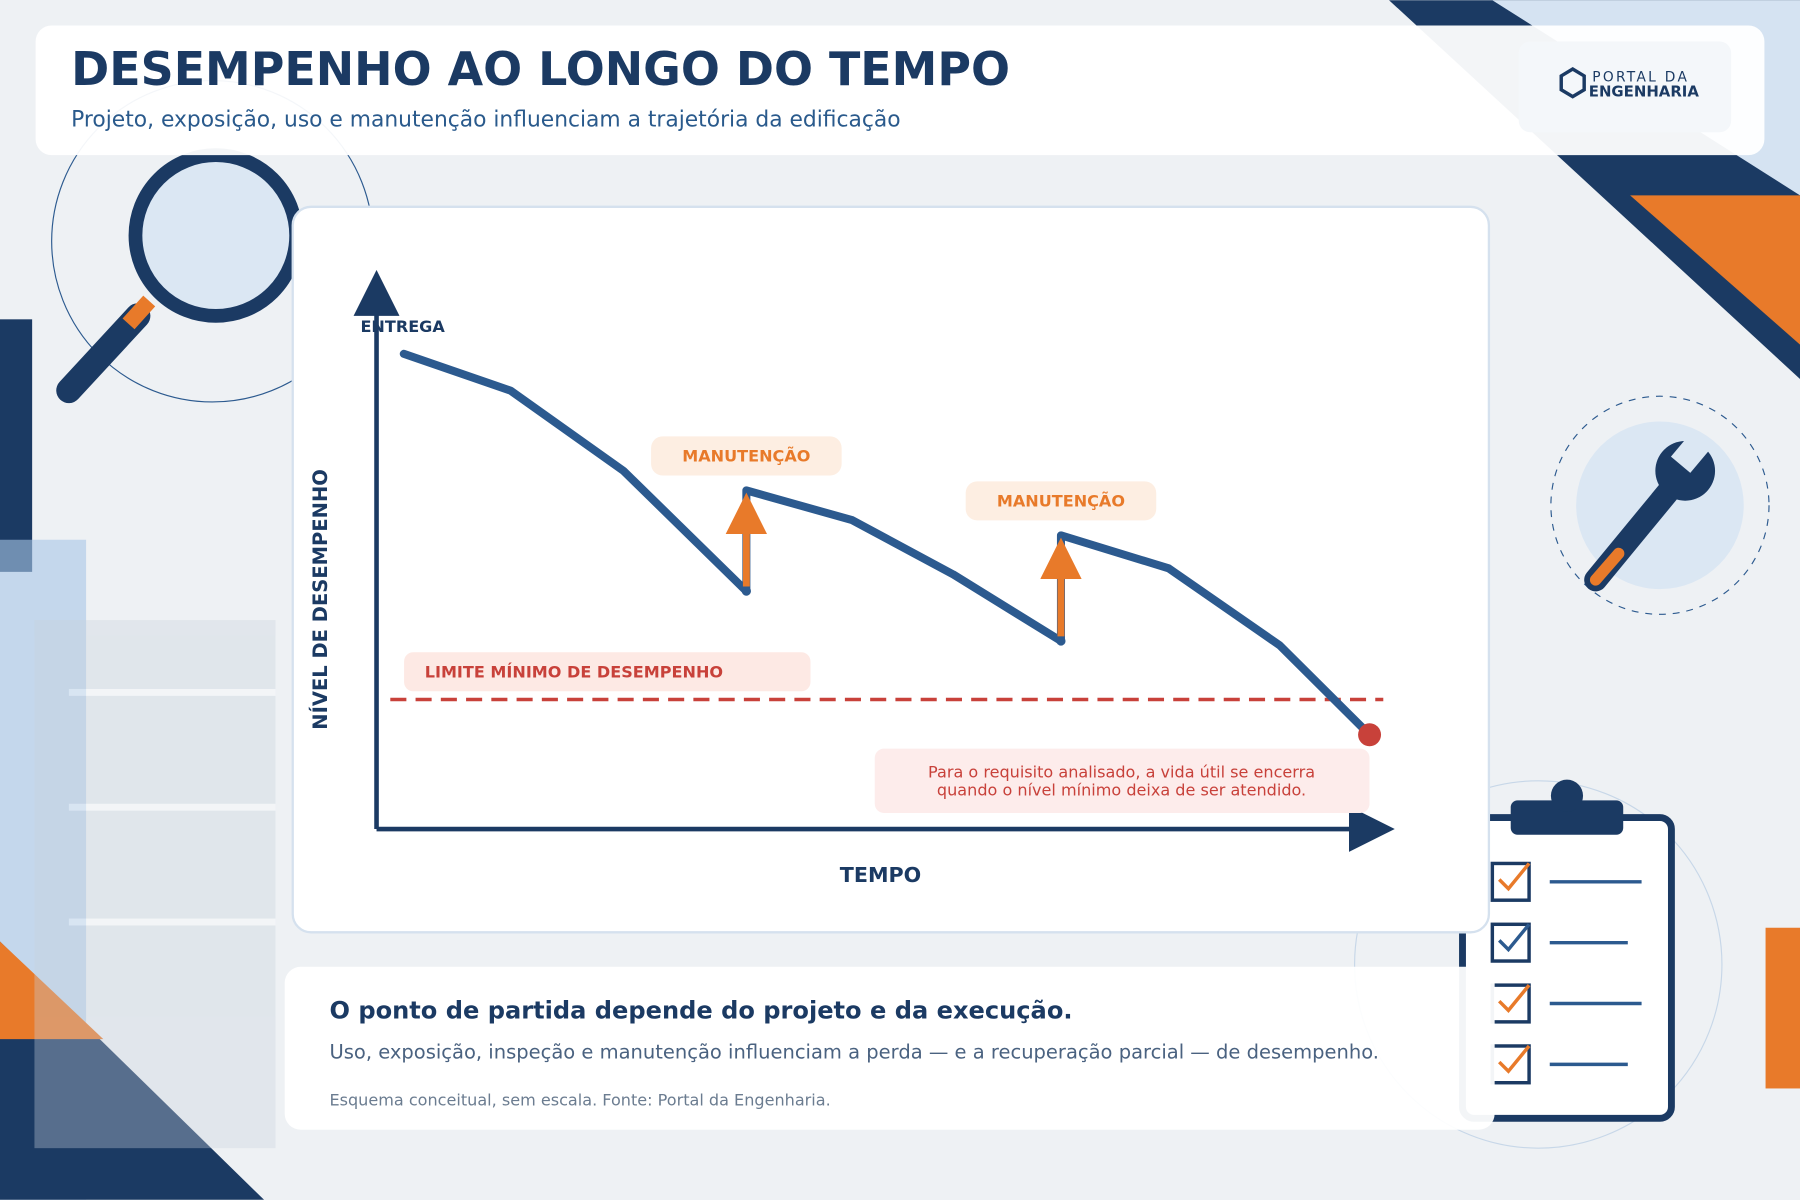 The width and height of the screenshot is (1800, 1200). What do you see at coordinates (1370, 735) in the screenshot?
I see `end-point` at bounding box center [1370, 735].